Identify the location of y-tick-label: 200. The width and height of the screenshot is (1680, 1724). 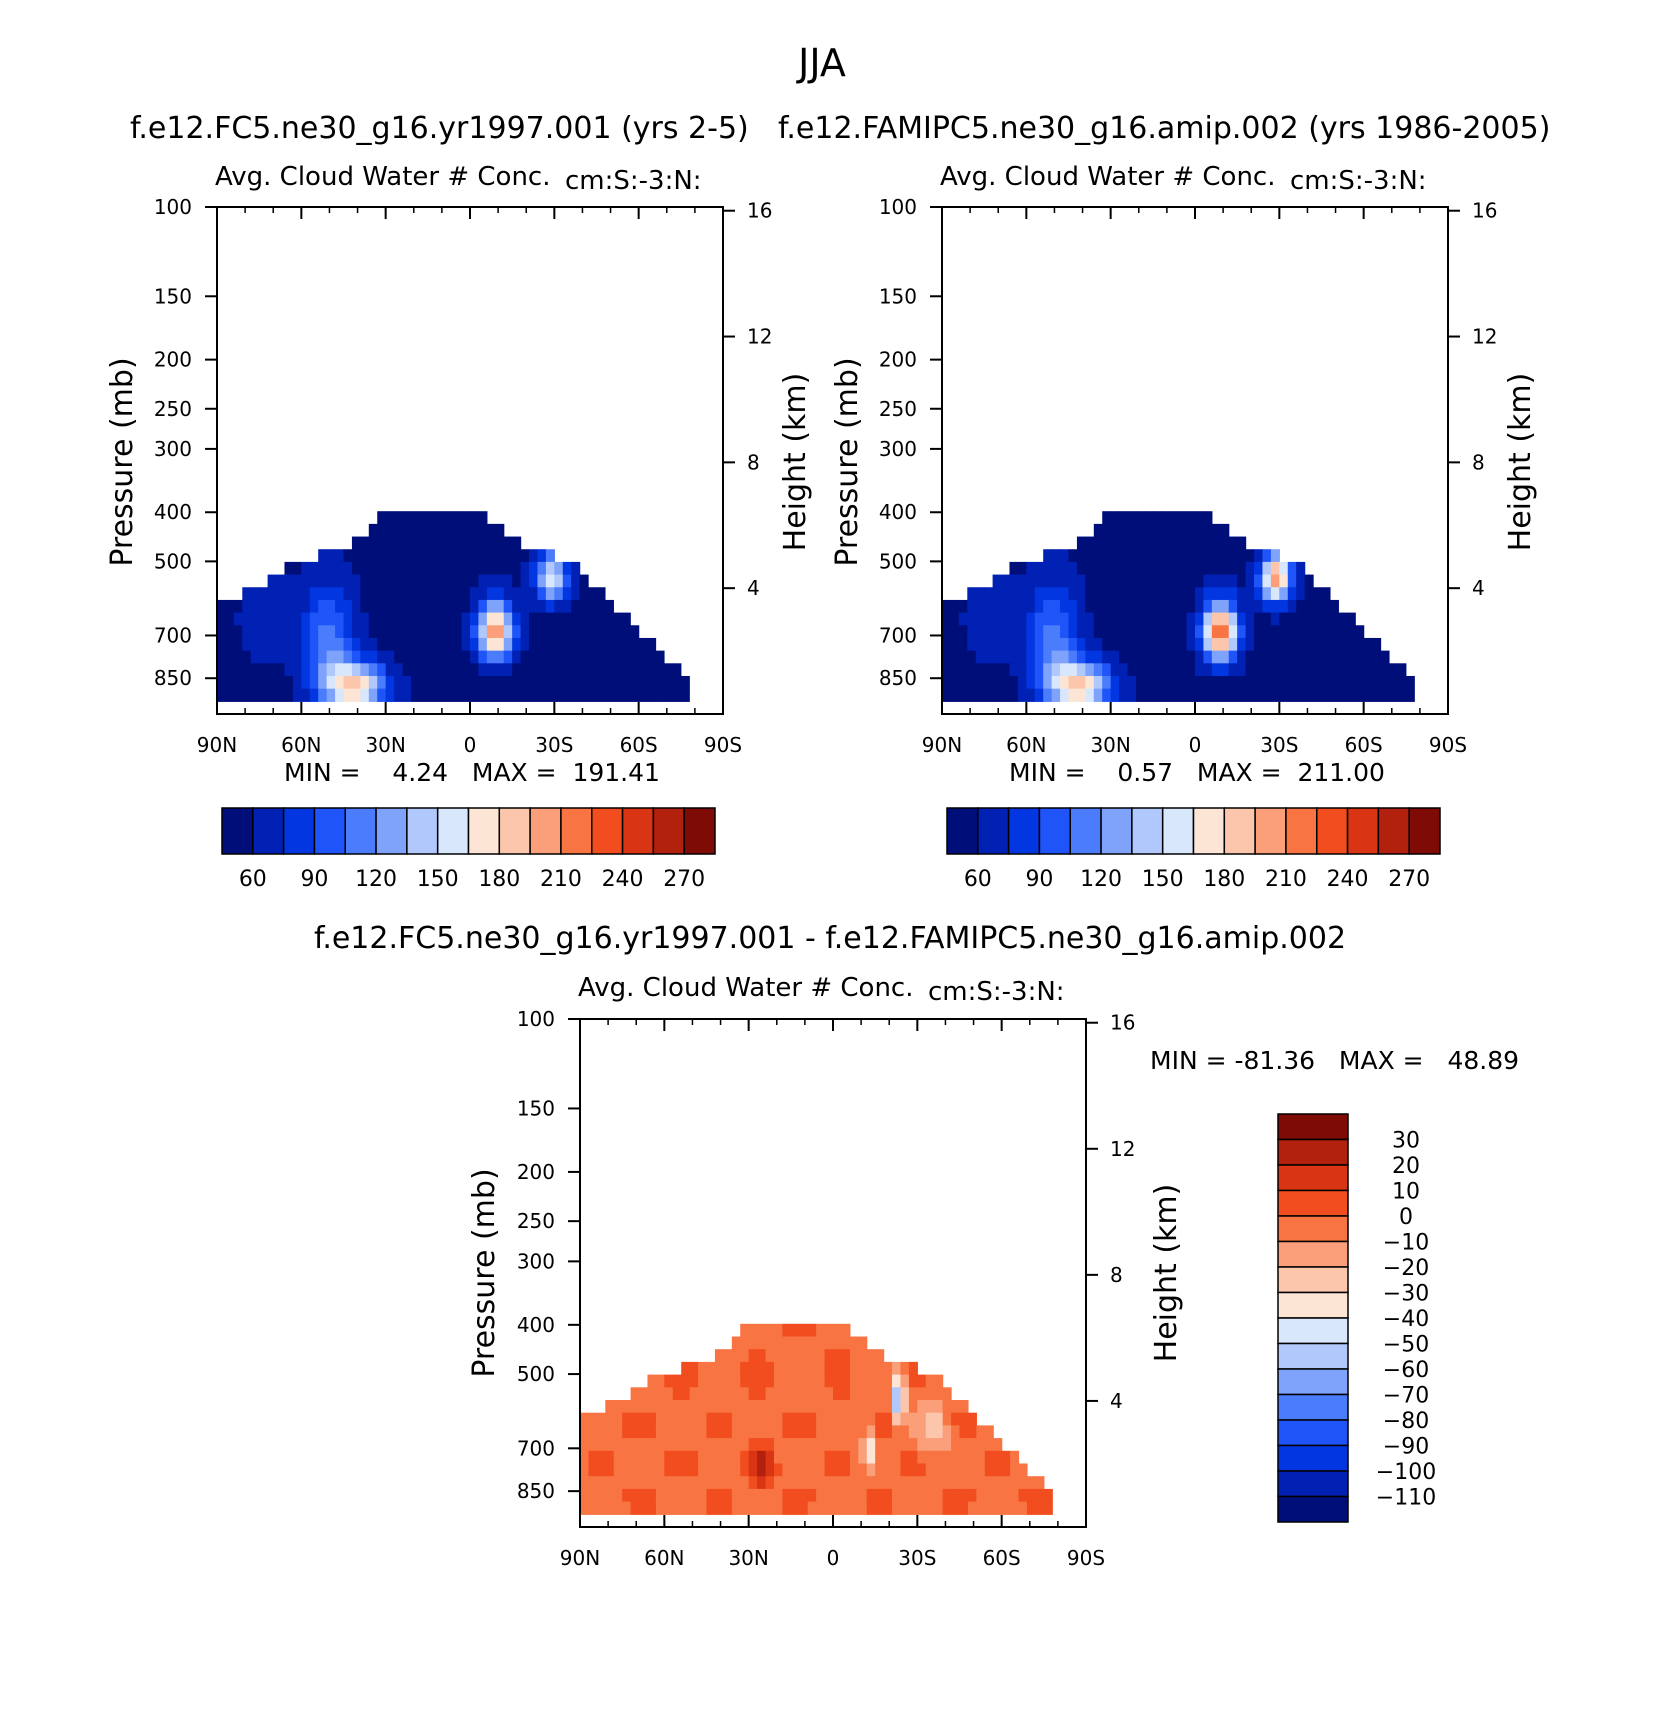
(173, 360).